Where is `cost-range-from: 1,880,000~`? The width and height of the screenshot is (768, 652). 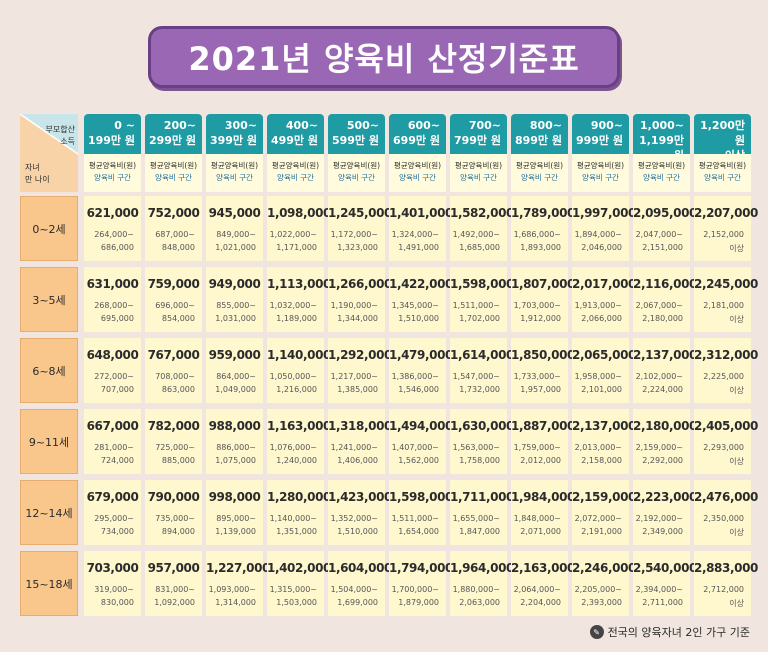
cost-range-from: 1,880,000~ is located at coordinates (476, 589).